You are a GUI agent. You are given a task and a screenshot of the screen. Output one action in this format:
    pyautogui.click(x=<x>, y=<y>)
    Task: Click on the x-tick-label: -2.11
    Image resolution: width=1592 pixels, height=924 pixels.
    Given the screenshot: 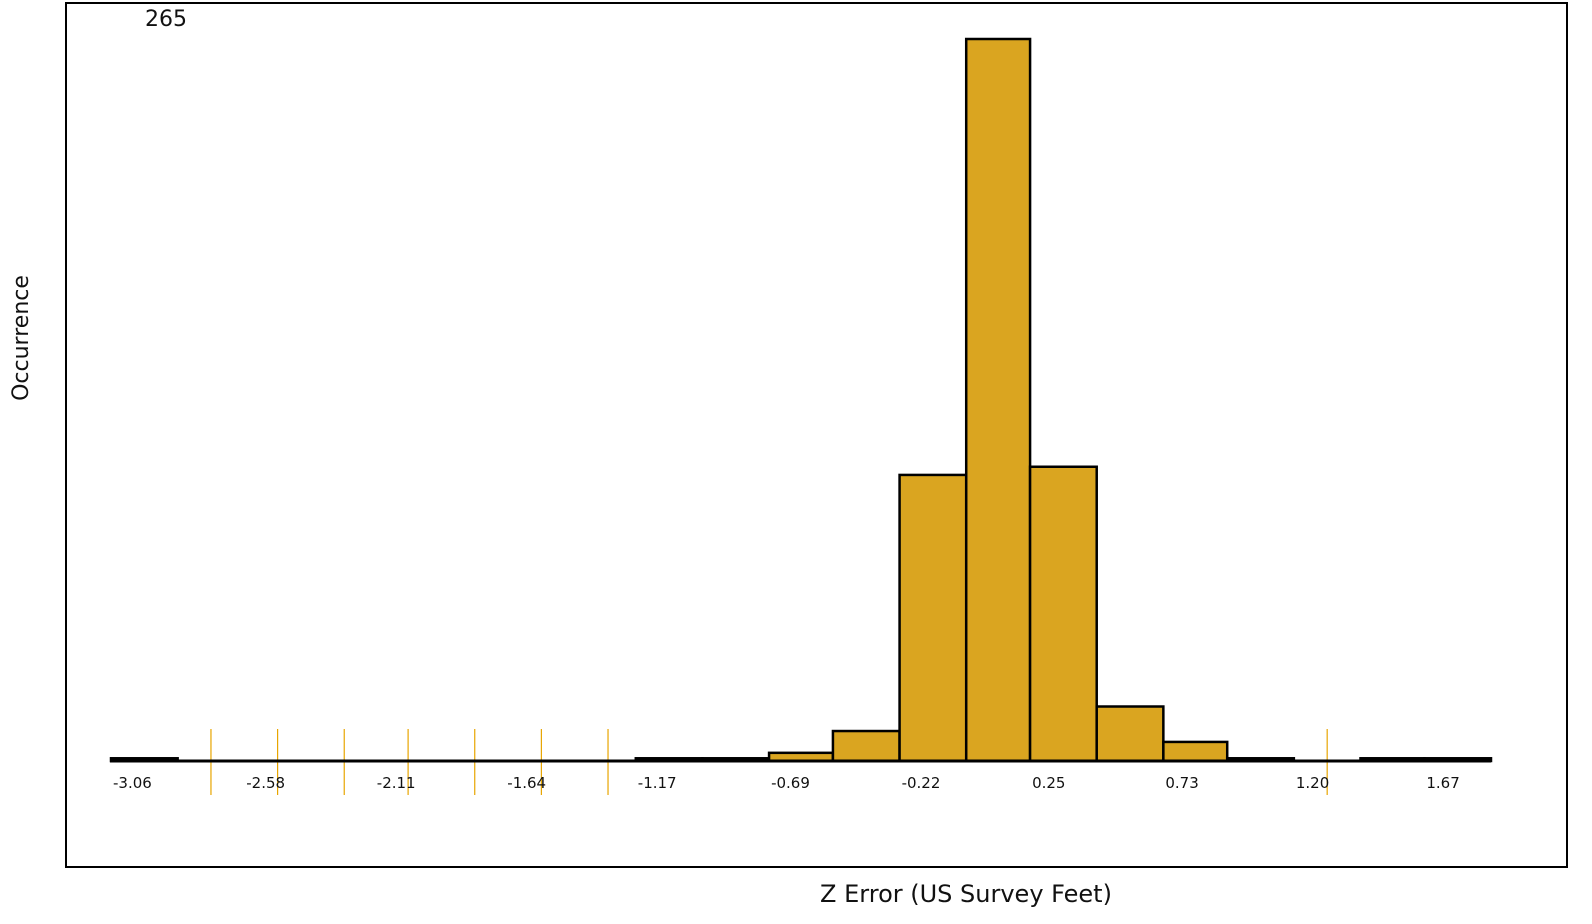 What is the action you would take?
    pyautogui.click(x=396, y=783)
    